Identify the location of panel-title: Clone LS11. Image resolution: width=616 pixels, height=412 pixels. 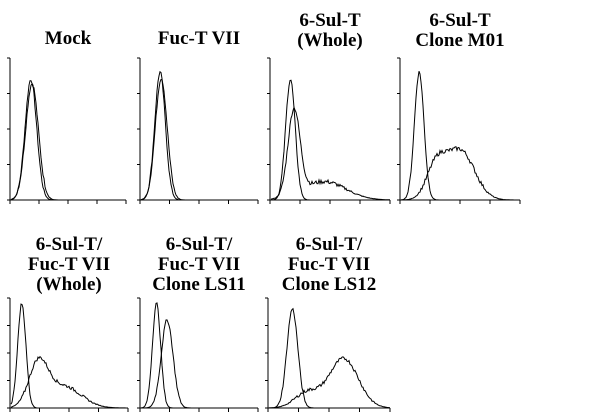
(198, 284).